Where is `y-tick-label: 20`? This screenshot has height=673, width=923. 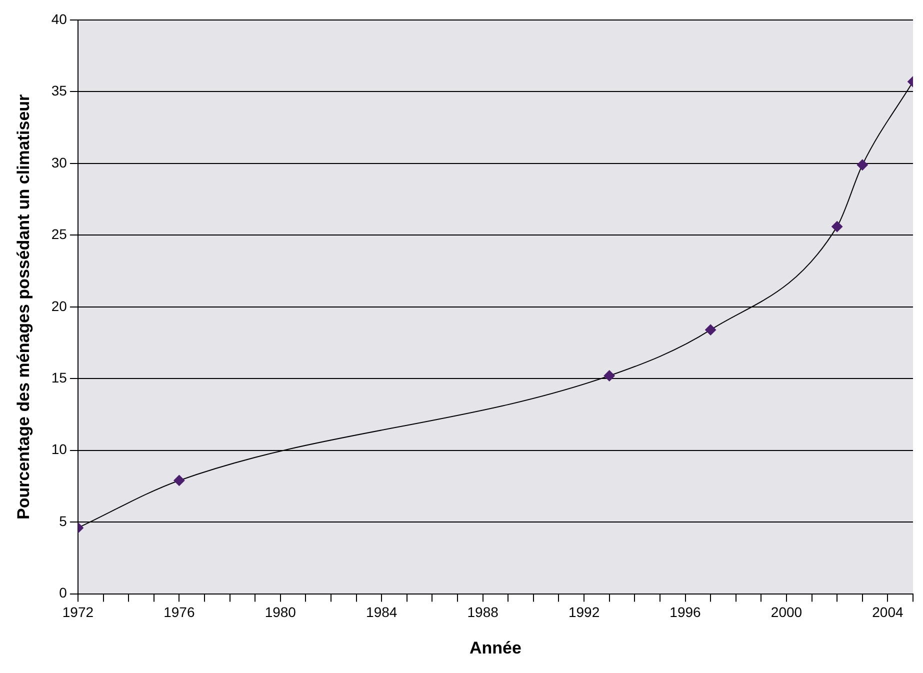 y-tick-label: 20 is located at coordinates (59, 306).